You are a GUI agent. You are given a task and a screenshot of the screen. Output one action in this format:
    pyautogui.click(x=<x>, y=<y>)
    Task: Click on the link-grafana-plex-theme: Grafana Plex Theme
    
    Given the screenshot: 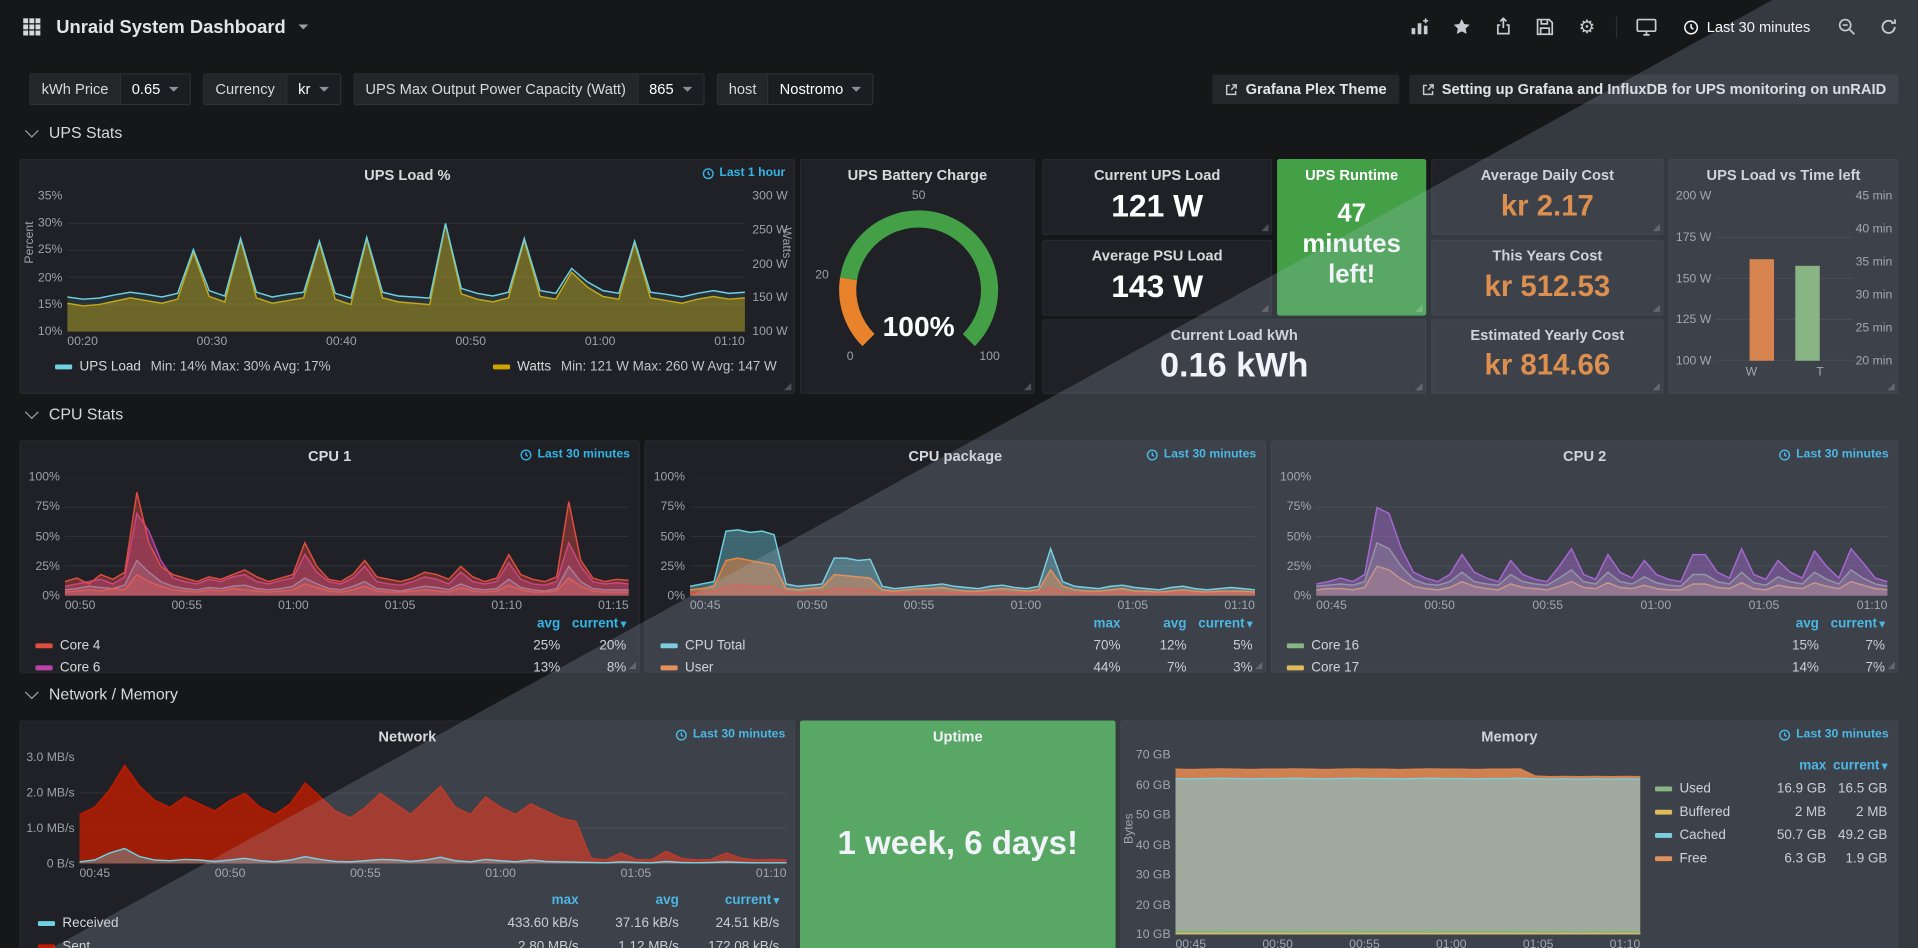 What is the action you would take?
    pyautogui.click(x=1305, y=89)
    